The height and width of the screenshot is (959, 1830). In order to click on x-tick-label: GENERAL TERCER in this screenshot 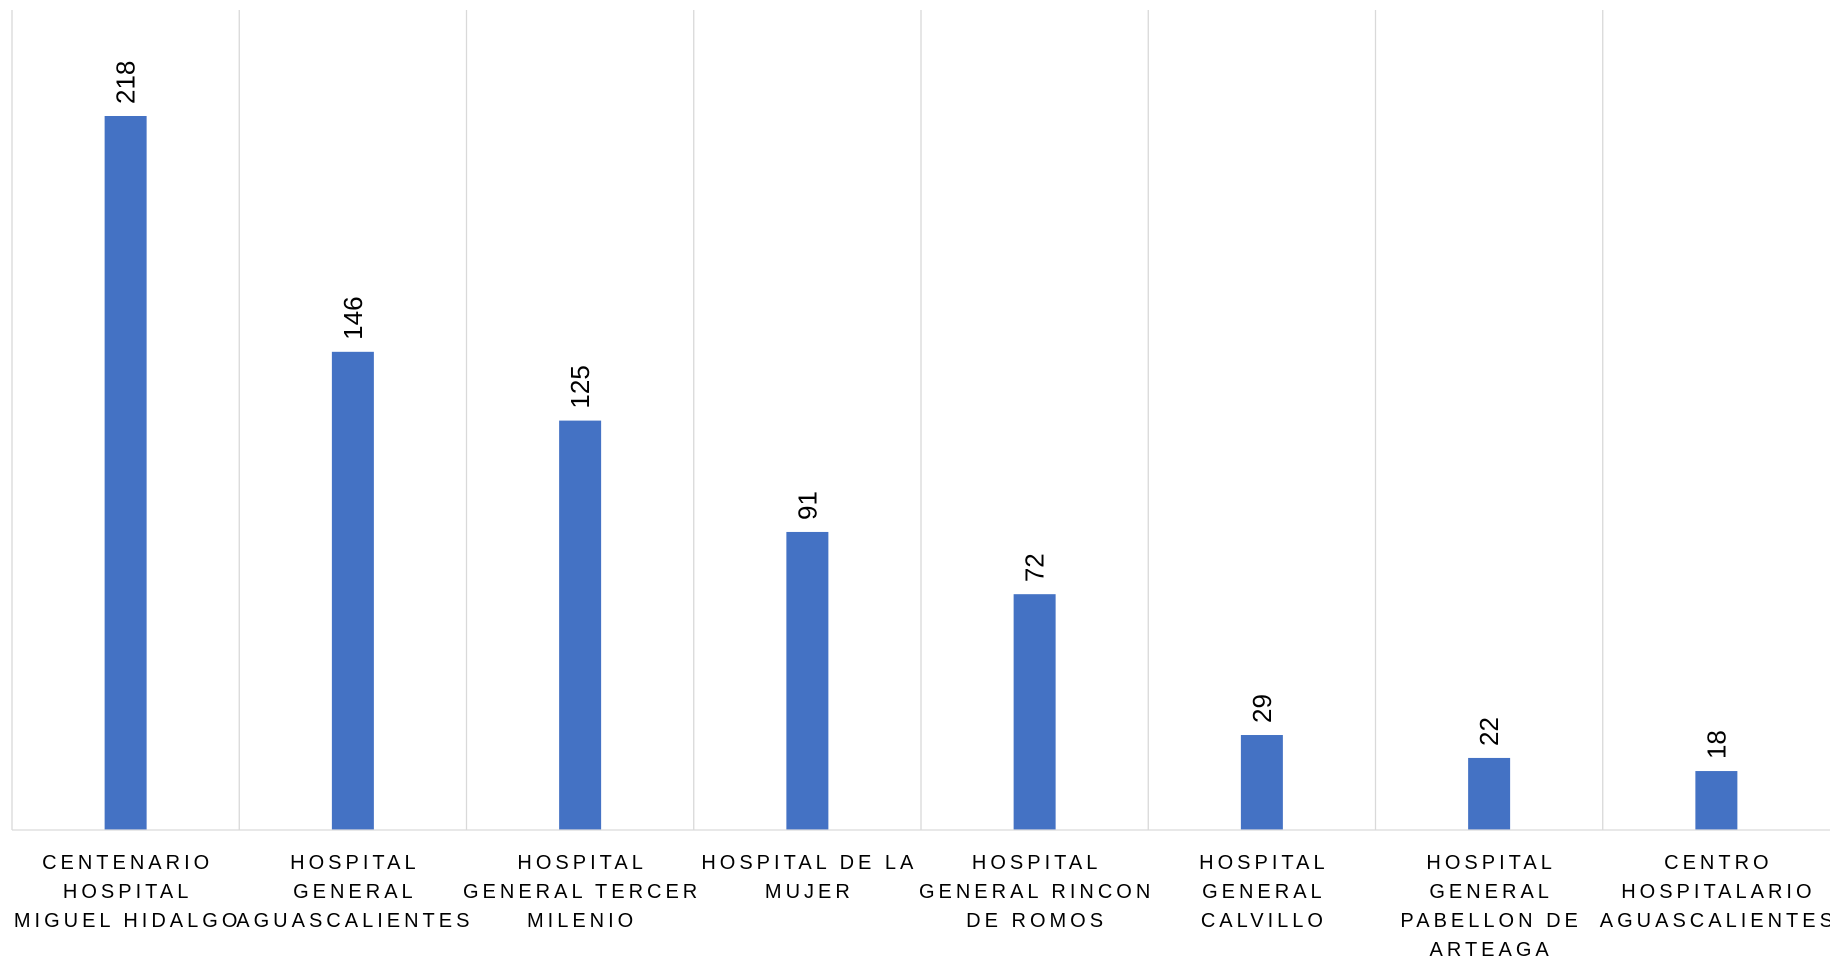, I will do `click(582, 892)`.